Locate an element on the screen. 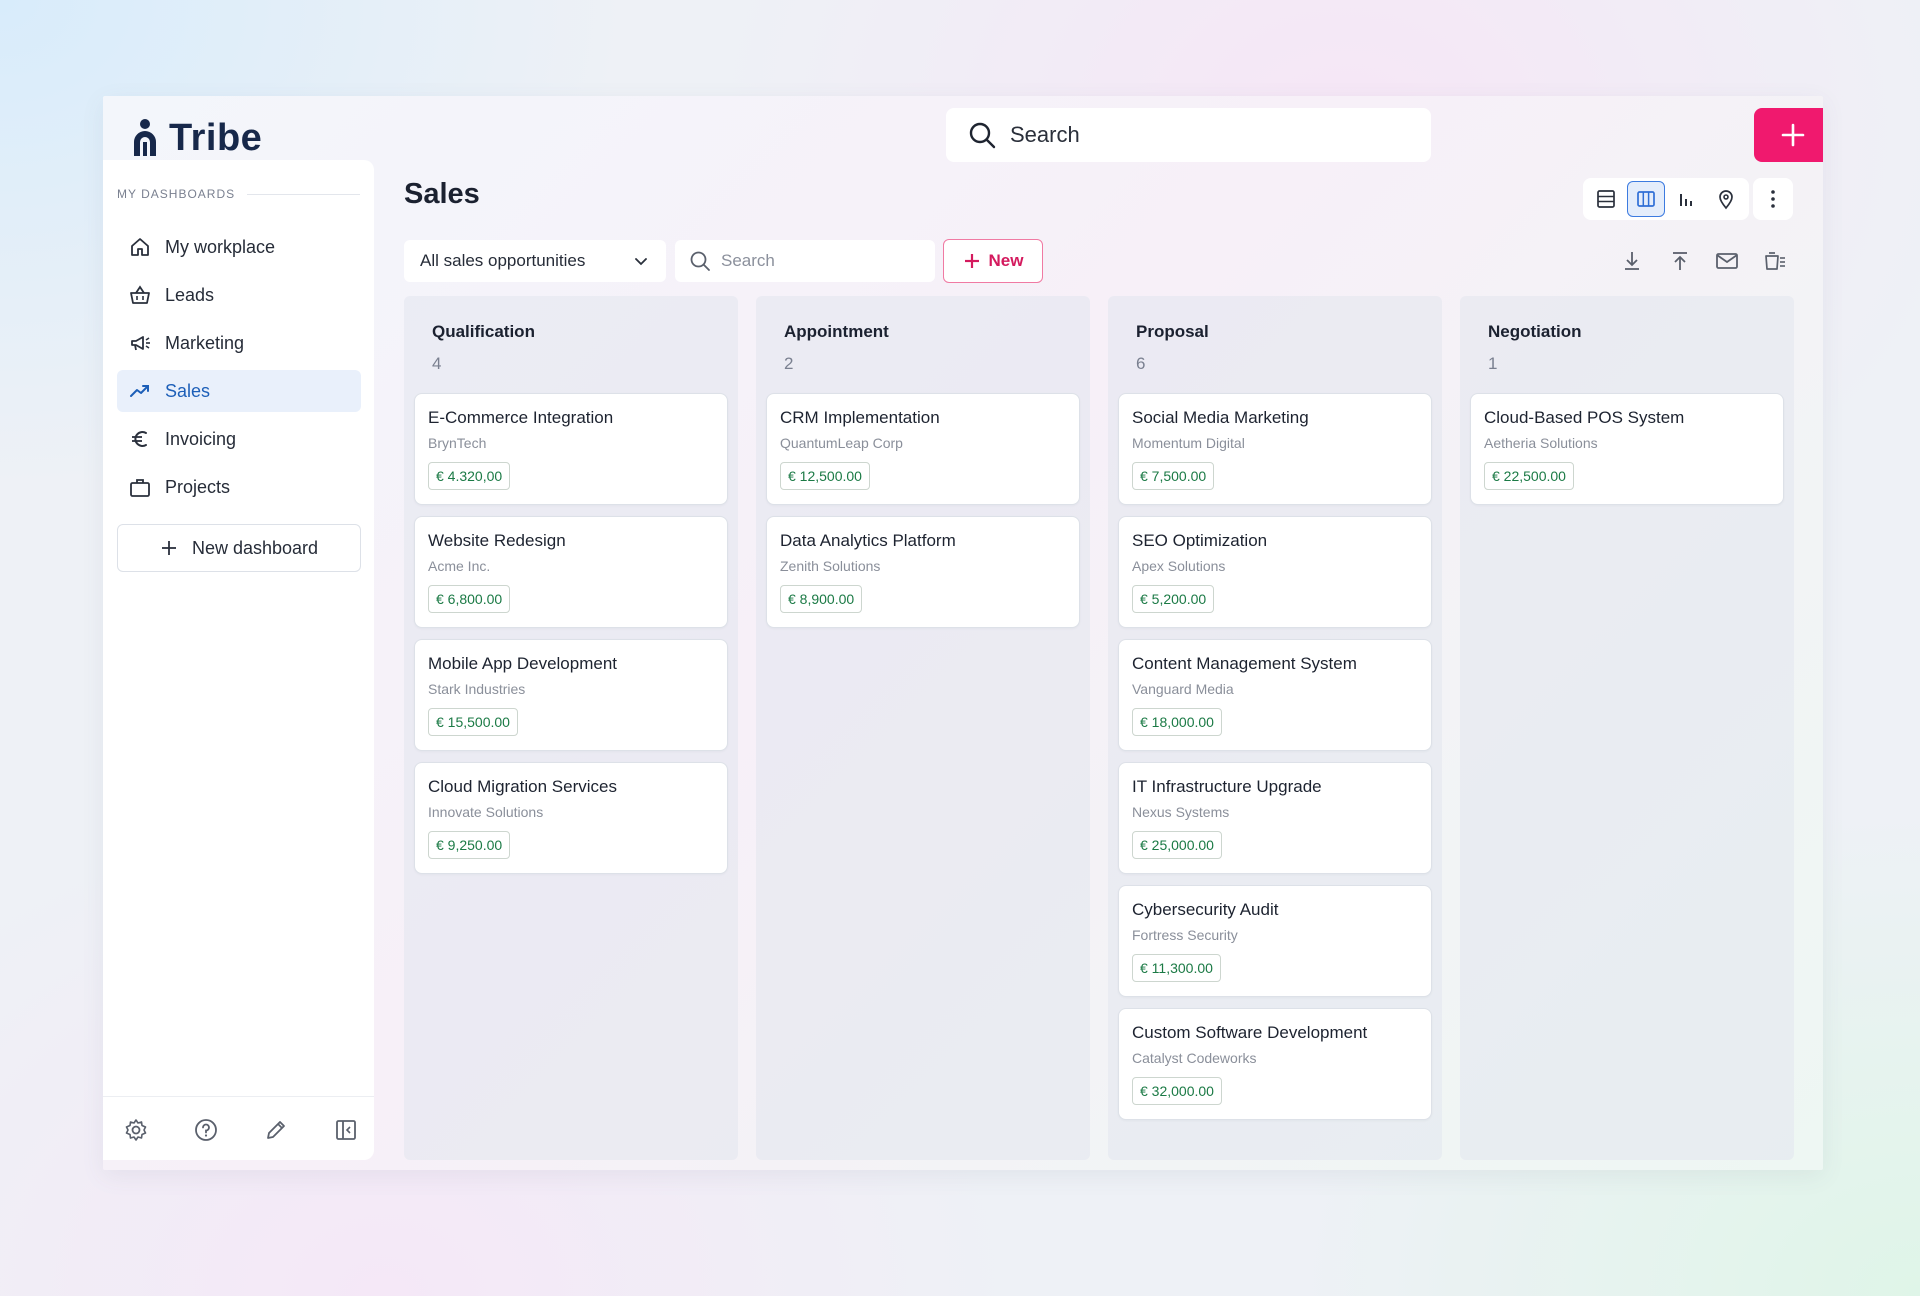 Image resolution: width=1920 pixels, height=1296 pixels. sidebar-item-label: Projects is located at coordinates (198, 486).